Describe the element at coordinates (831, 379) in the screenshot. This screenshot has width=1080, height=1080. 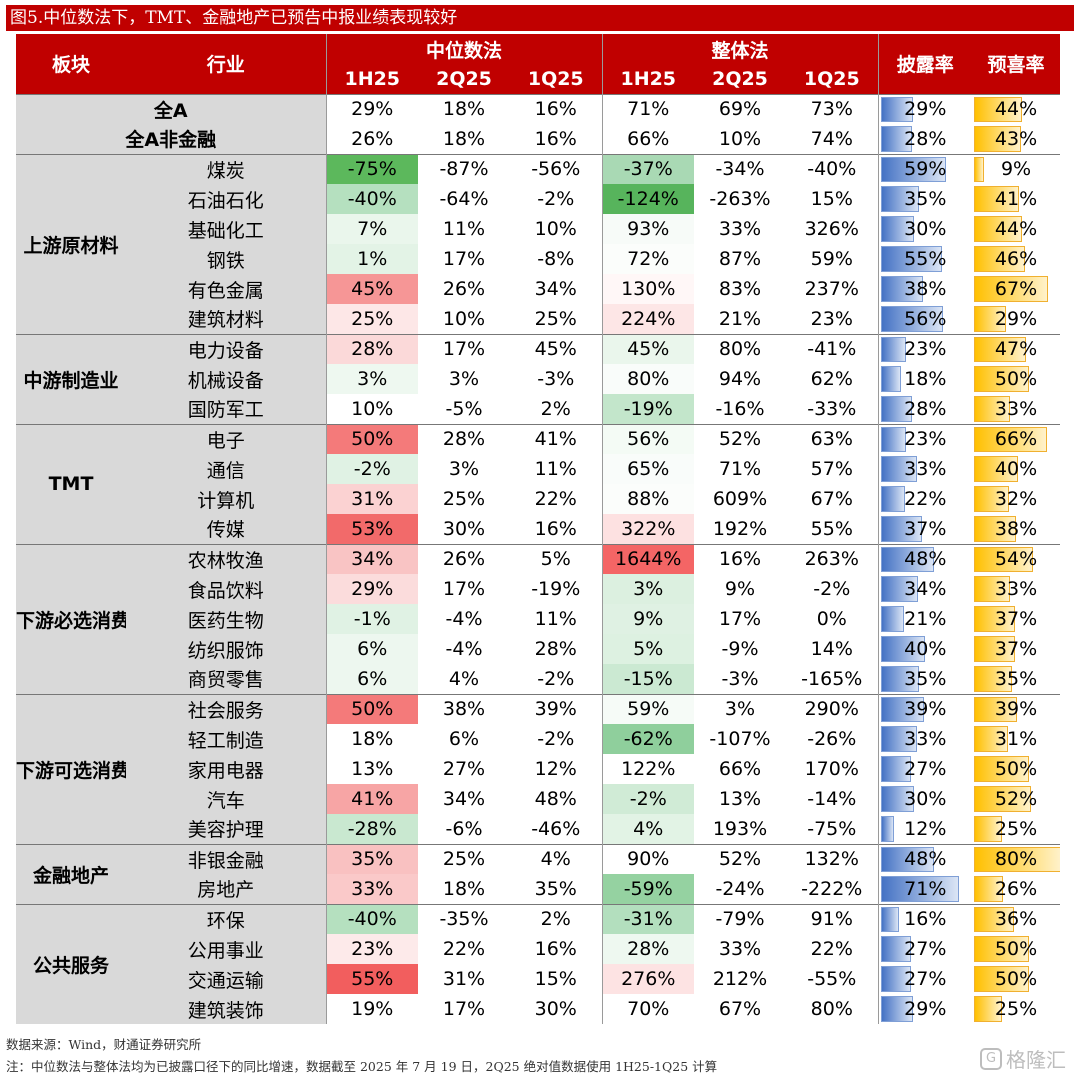
I see `overall-1q25-cell: 62%` at that location.